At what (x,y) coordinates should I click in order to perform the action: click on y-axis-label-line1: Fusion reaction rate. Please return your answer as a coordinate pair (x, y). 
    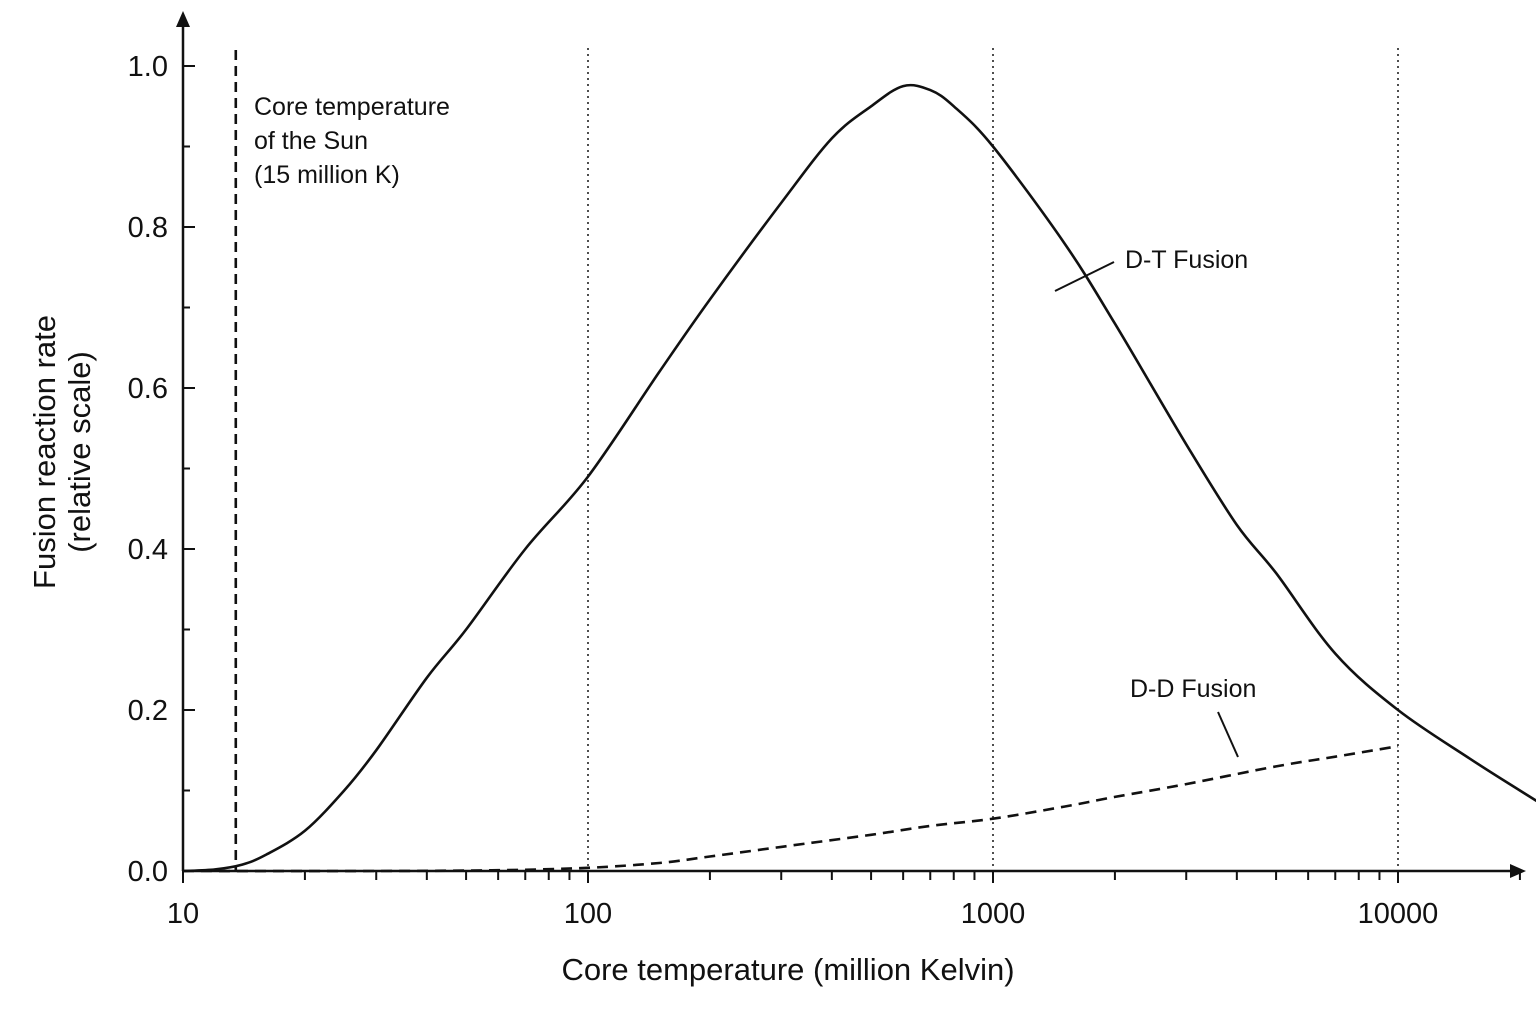
    Looking at the image, I should click on (44, 452).